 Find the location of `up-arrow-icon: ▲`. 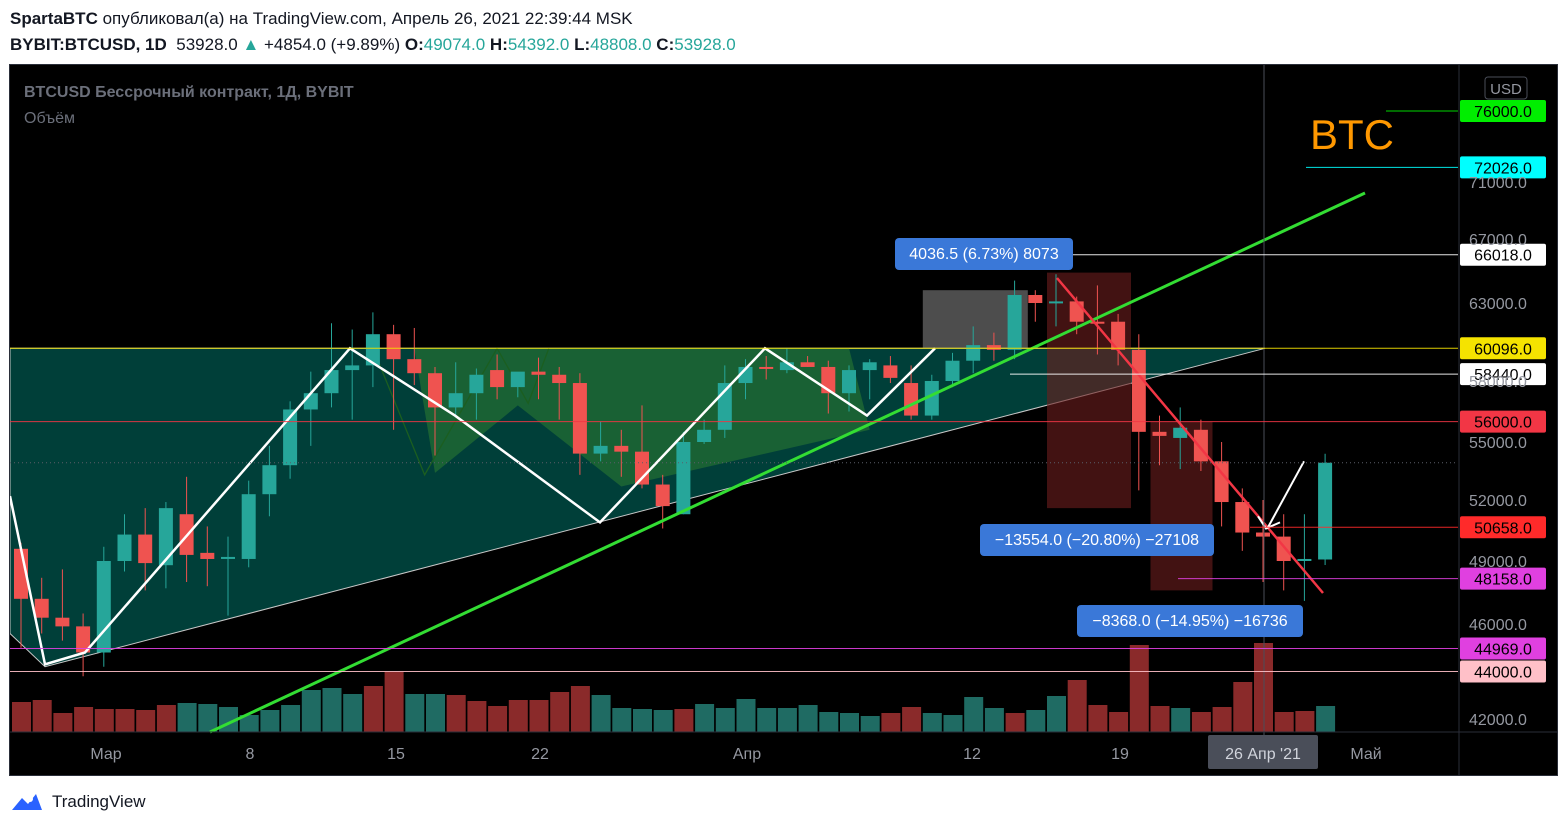

up-arrow-icon: ▲ is located at coordinates (251, 44).